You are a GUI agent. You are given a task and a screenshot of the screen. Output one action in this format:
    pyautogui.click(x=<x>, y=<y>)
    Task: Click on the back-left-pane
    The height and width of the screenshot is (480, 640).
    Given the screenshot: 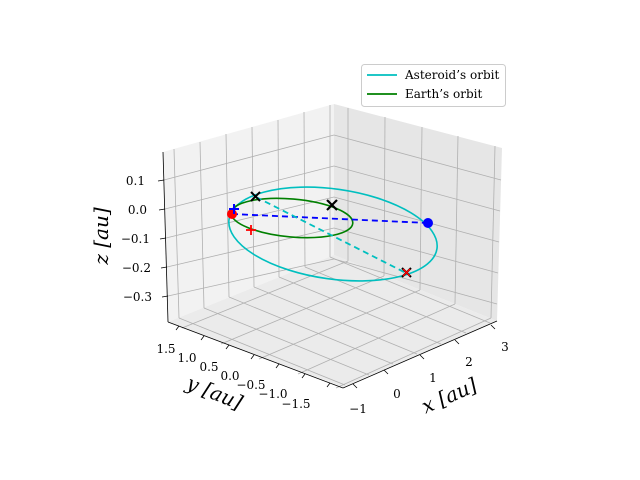 What is the action you would take?
    pyautogui.click(x=248, y=213)
    